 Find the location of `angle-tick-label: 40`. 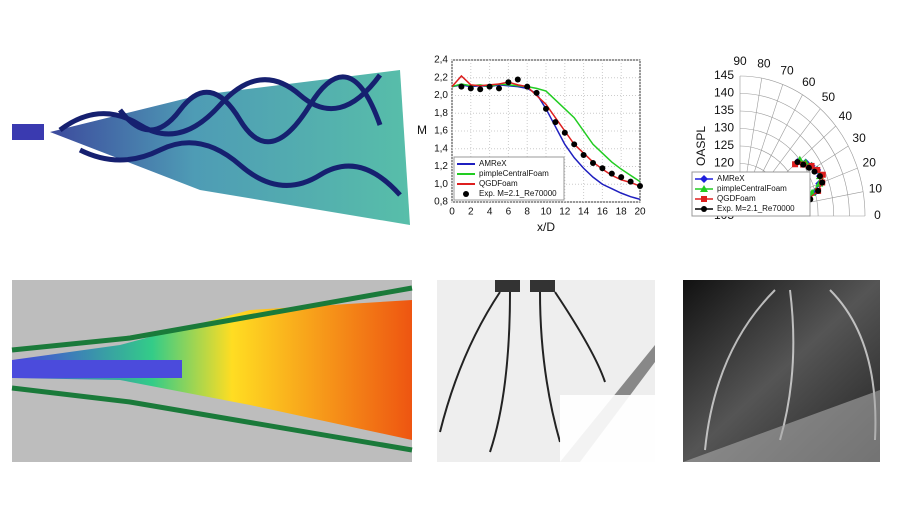

angle-tick-label: 40 is located at coordinates (846, 116).